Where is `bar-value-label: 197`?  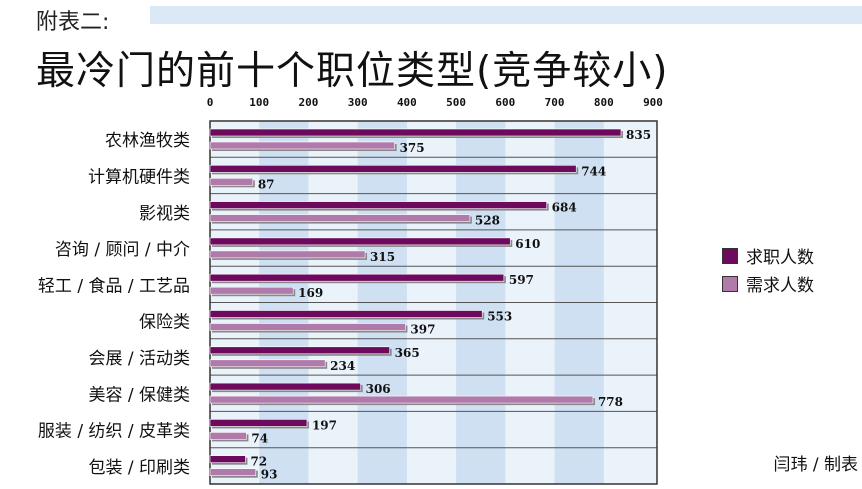 bar-value-label: 197 is located at coordinates (324, 425).